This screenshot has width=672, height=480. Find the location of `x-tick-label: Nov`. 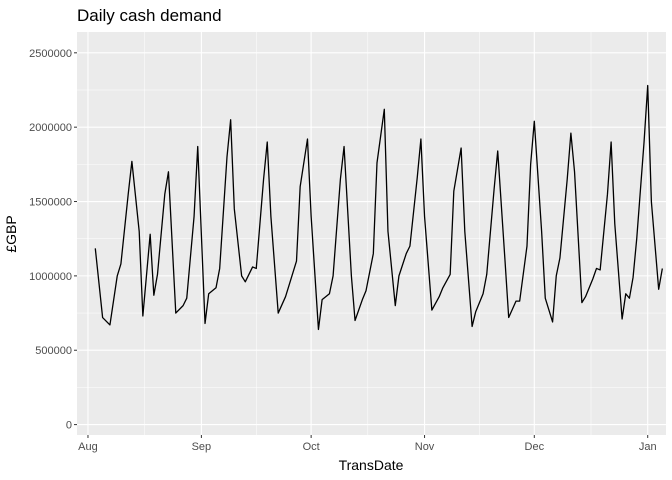

x-tick-label: Nov is located at coordinates (425, 447).